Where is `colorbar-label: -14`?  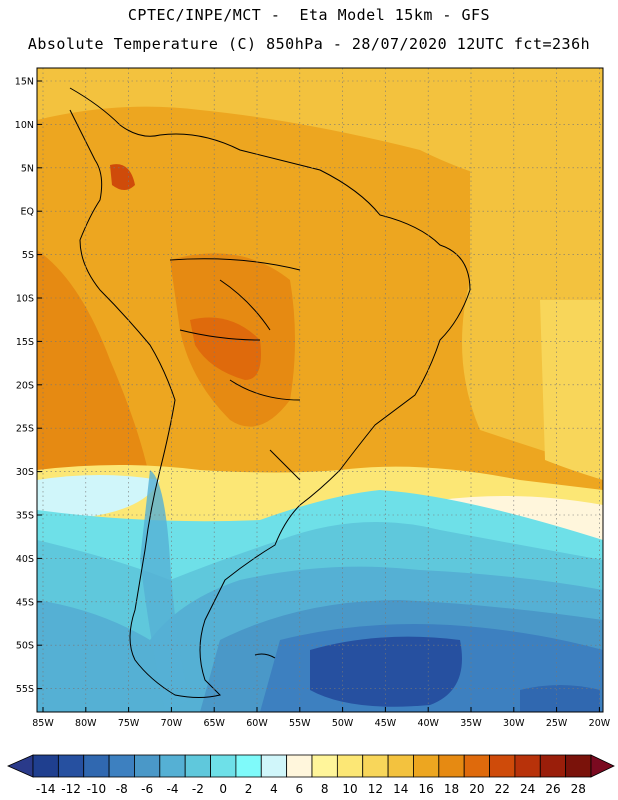 colorbar-label: -14 is located at coordinates (46, 789).